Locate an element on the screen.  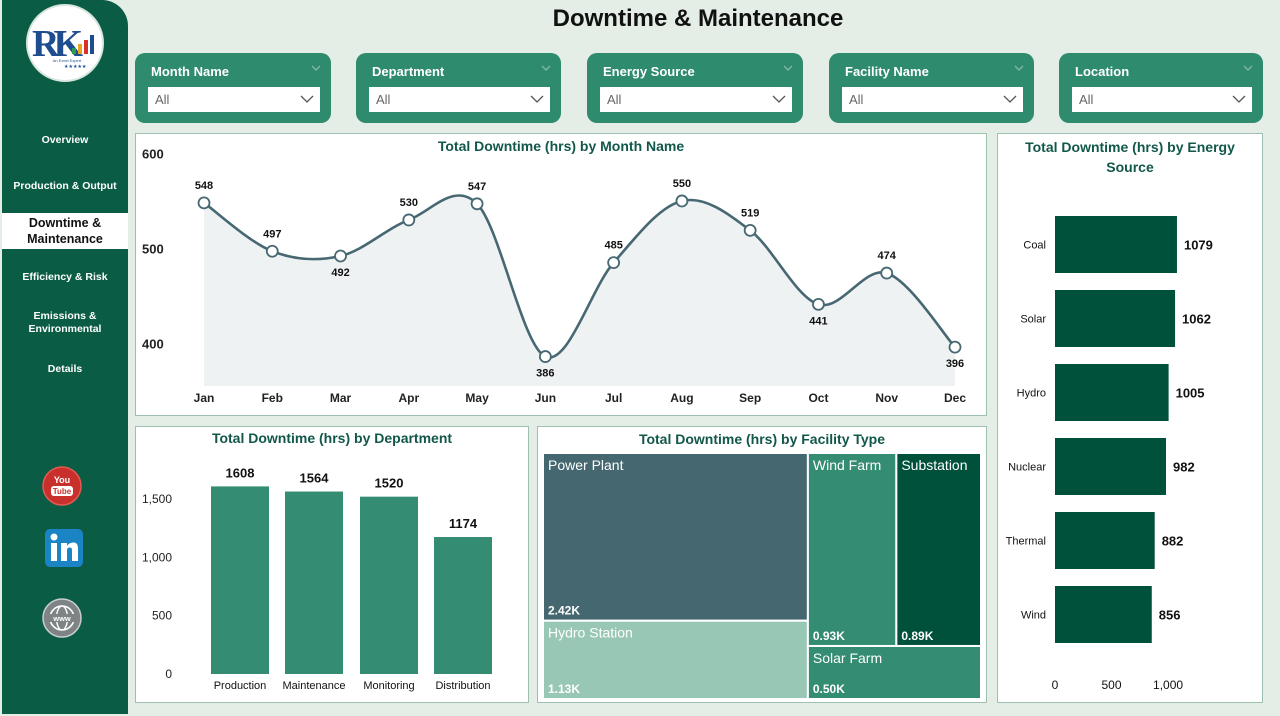
facility-name-dropdown: All is located at coordinates (932, 99).